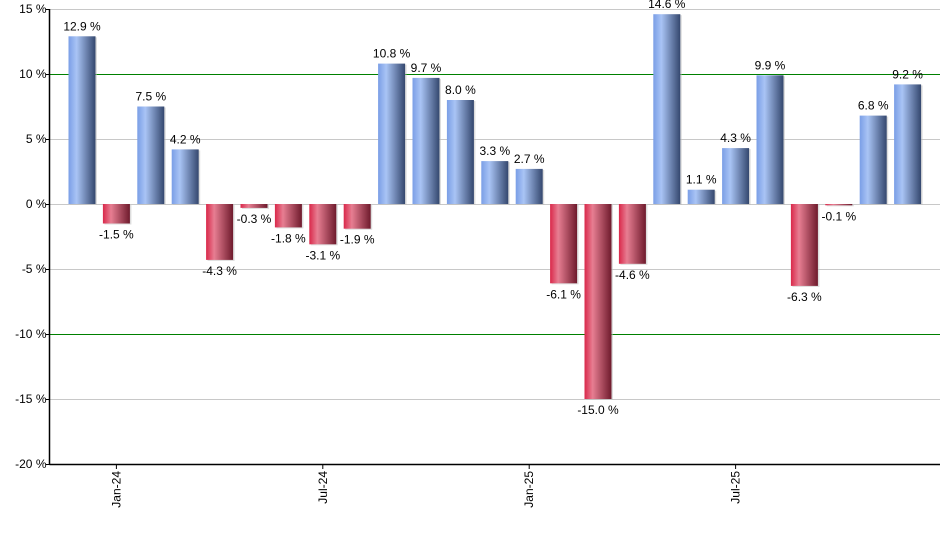 The width and height of the screenshot is (940, 555). Describe the element at coordinates (116, 489) in the screenshot. I see `x-tick-label: Jan-24` at that location.